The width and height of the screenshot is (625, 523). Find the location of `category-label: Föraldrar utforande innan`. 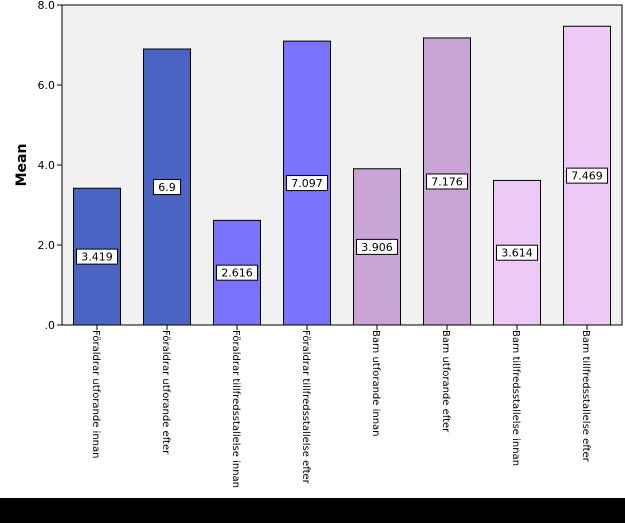

category-label: Föraldrar utforande innan is located at coordinates (95, 394).